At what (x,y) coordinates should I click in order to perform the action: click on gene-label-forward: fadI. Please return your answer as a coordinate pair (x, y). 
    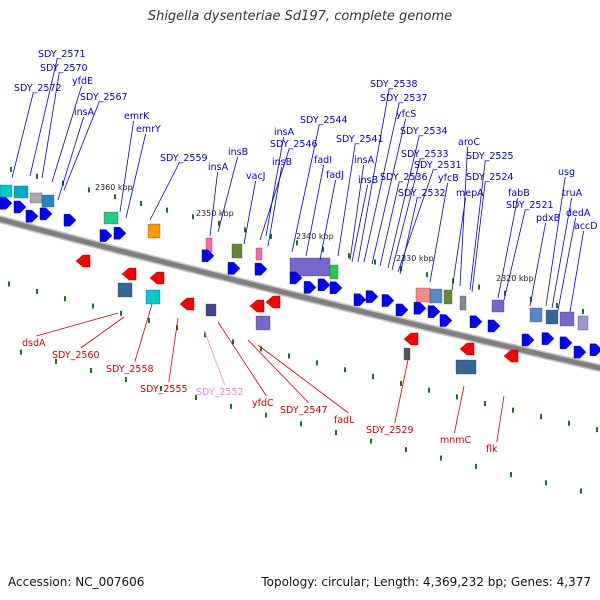
    Looking at the image, I should click on (323, 160).